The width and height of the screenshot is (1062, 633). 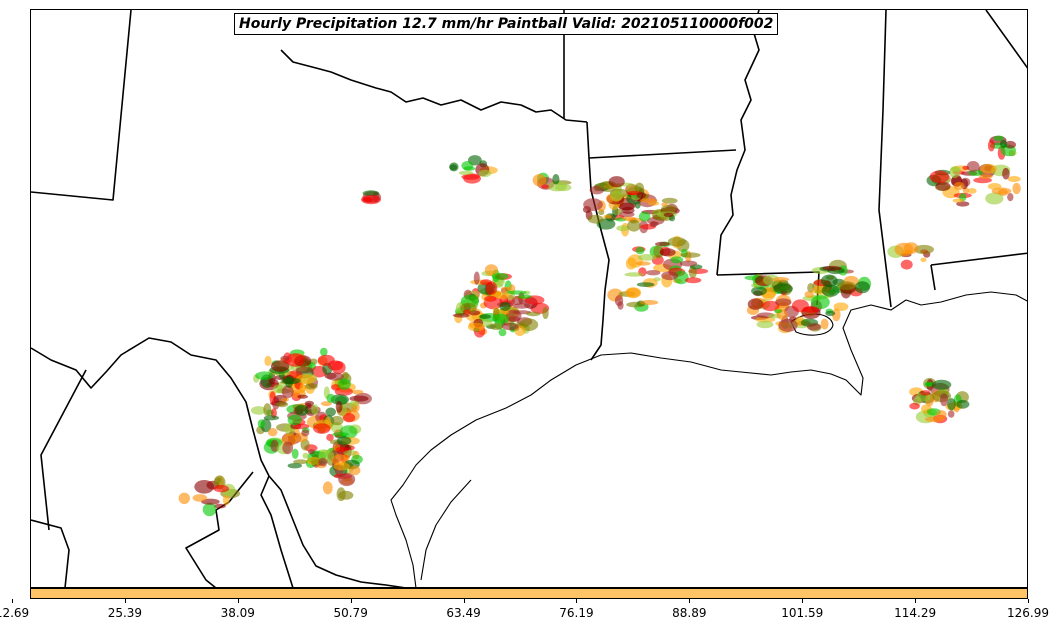 I want to click on colorbar-tick-label: 25.39, so click(x=125, y=613).